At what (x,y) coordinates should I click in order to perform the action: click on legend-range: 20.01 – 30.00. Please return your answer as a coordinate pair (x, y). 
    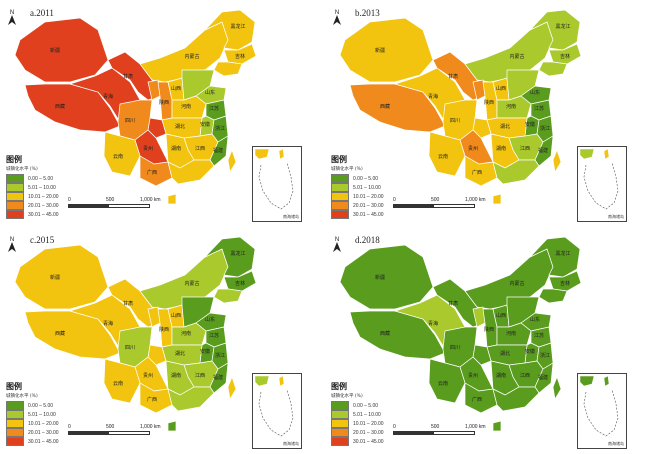
    Looking at the image, I should click on (43, 205).